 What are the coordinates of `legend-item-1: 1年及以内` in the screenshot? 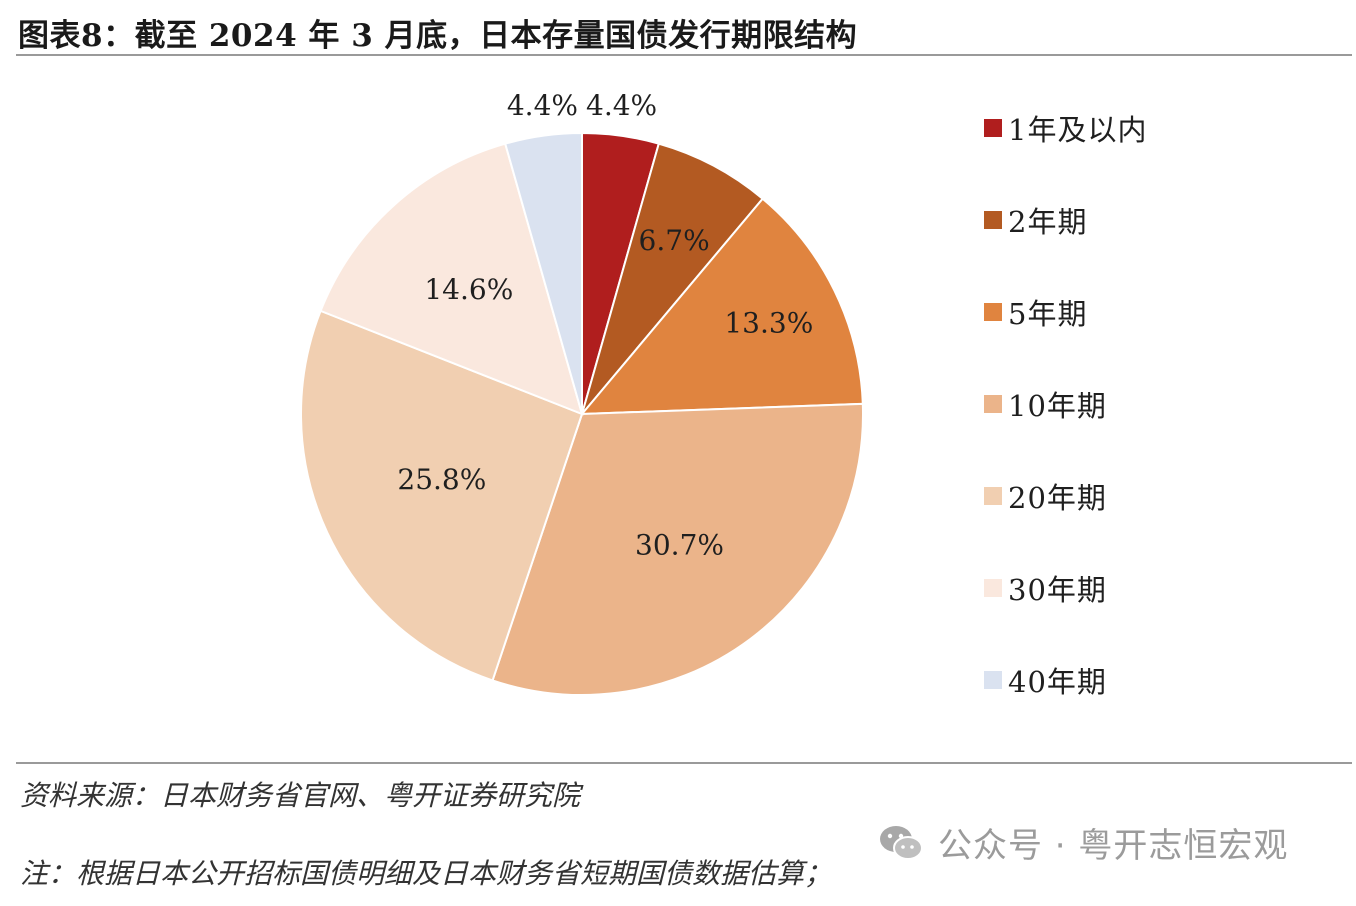 It's located at (1065, 128).